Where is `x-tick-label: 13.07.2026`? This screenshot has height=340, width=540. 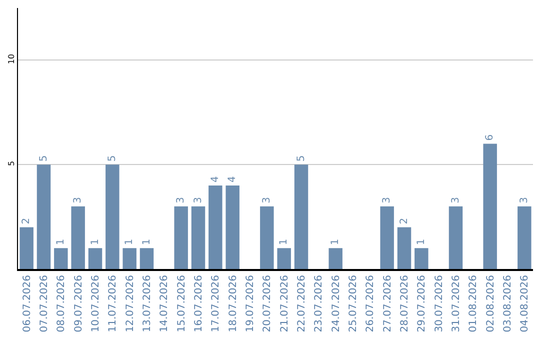
x-tick-label: 13.07.2026 is located at coordinates (147, 303).